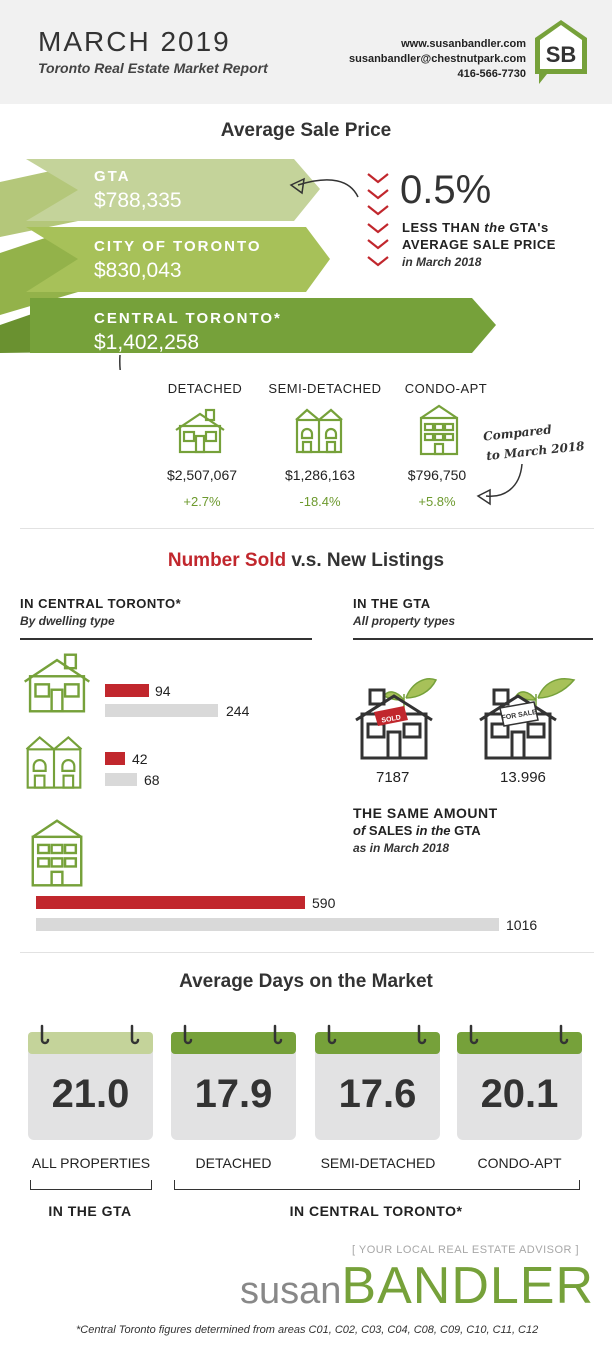 This screenshot has width=612, height=1351. I want to click on sold-sign-text: SOLD, so click(391, 719).